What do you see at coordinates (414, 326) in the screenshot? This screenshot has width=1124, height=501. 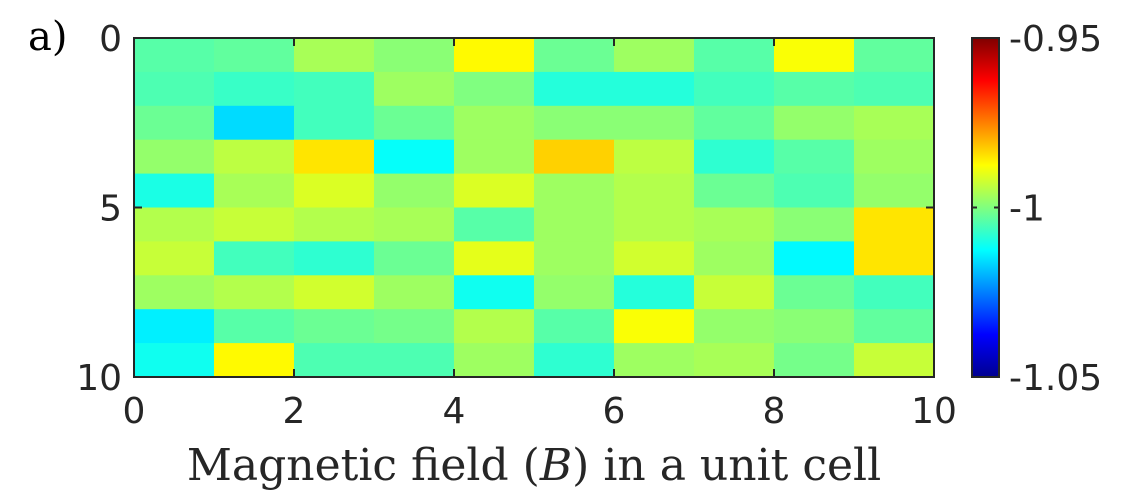 I see `heatmap-cell-r8-c3` at bounding box center [414, 326].